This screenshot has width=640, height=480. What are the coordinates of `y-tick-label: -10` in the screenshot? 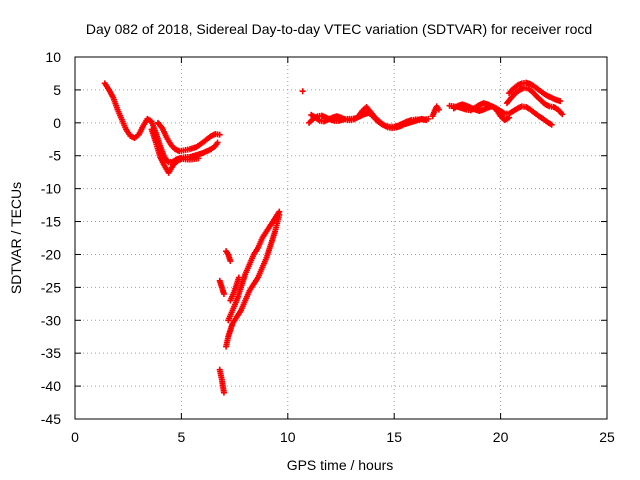 It's located at (51, 189).